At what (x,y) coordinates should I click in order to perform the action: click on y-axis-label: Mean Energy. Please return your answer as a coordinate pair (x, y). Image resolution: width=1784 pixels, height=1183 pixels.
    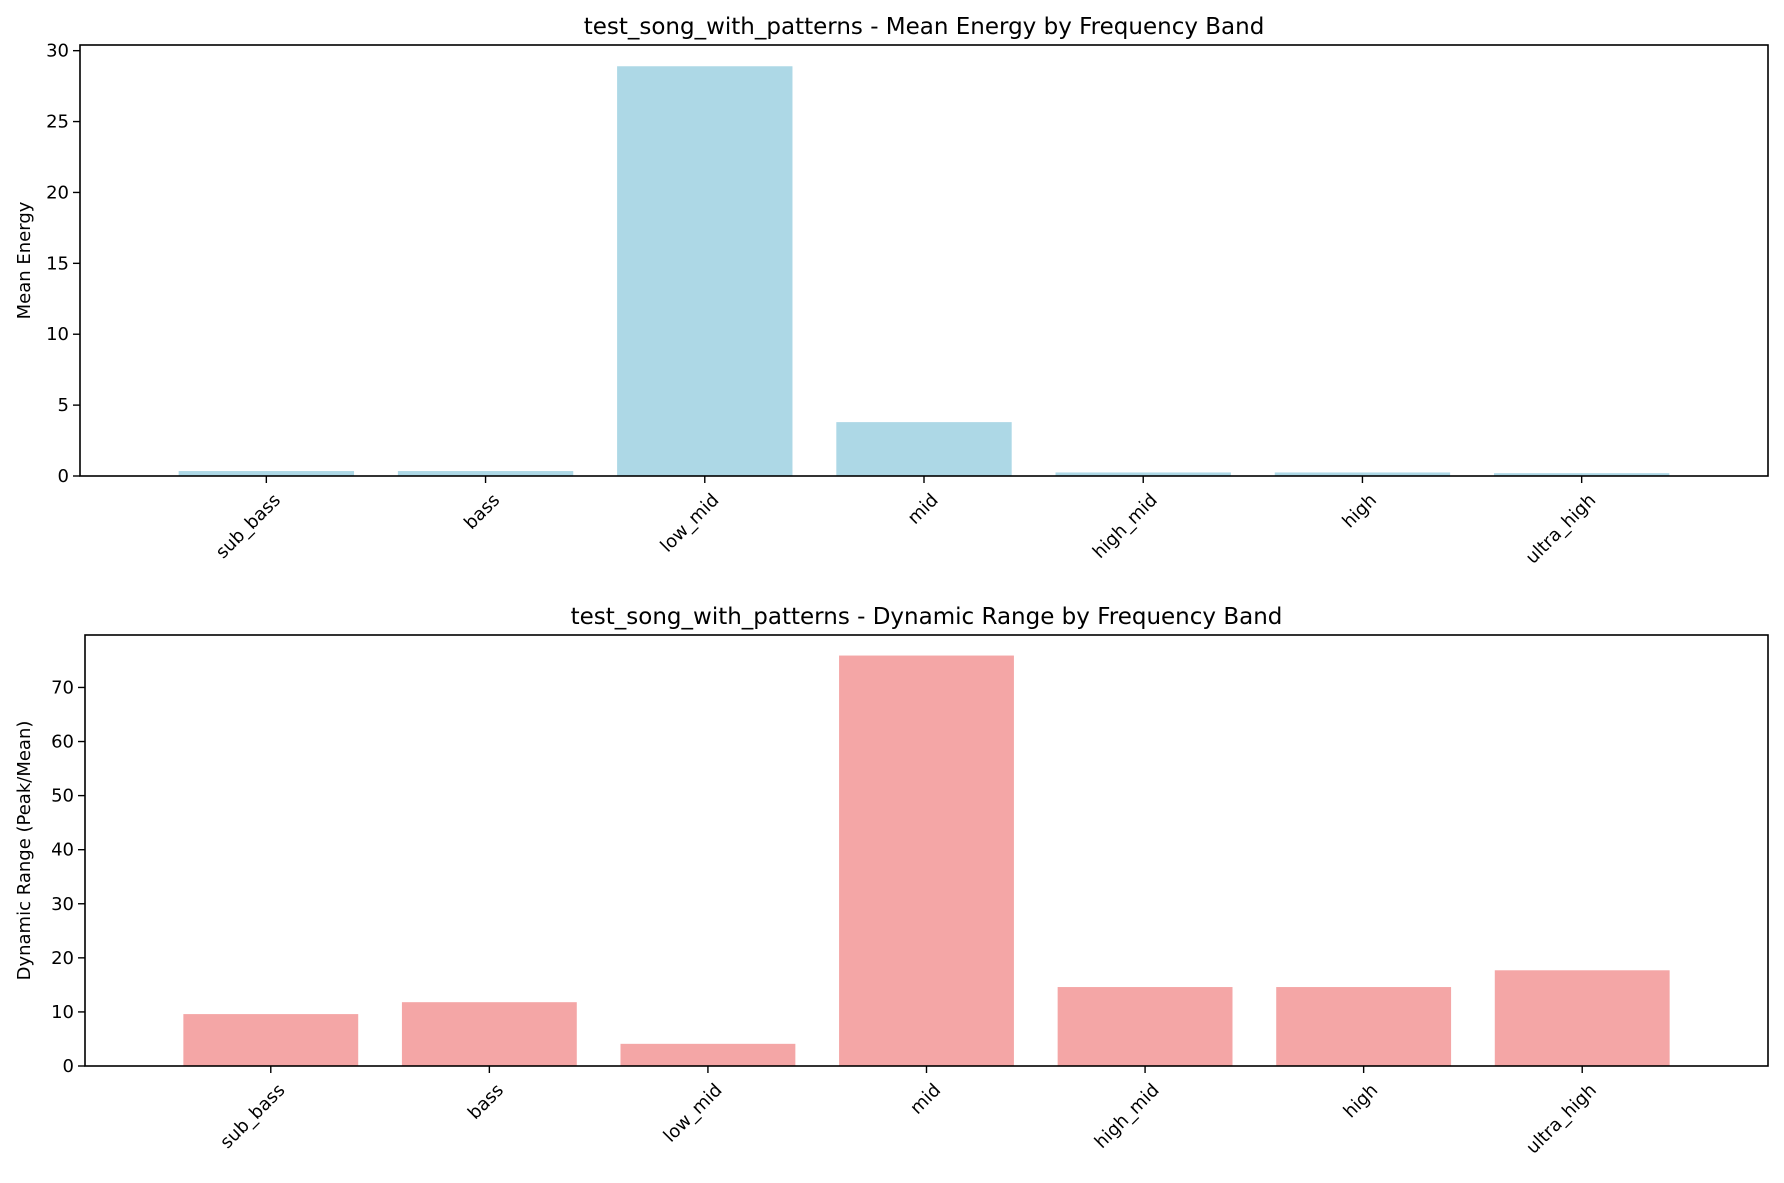
    Looking at the image, I should click on (24, 260).